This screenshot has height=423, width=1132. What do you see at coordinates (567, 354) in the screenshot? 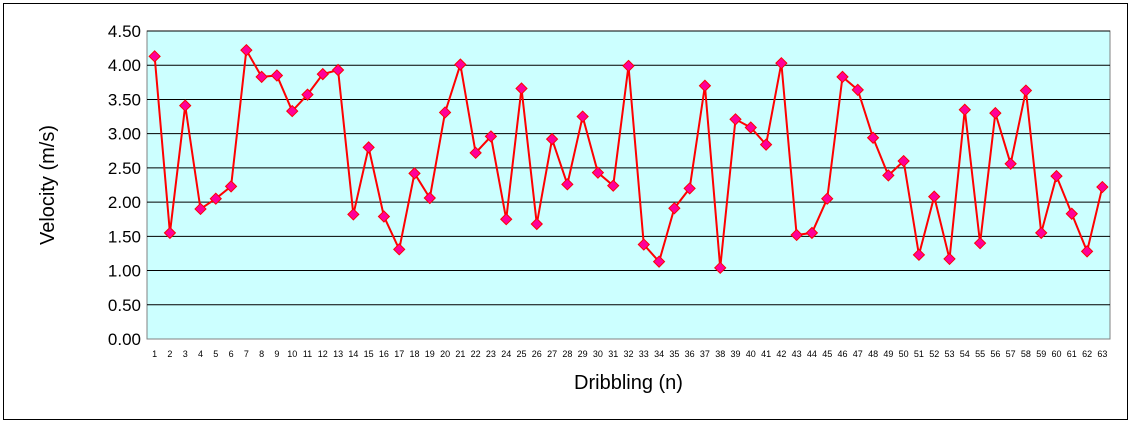
I see `x-tick-label: 28` at bounding box center [567, 354].